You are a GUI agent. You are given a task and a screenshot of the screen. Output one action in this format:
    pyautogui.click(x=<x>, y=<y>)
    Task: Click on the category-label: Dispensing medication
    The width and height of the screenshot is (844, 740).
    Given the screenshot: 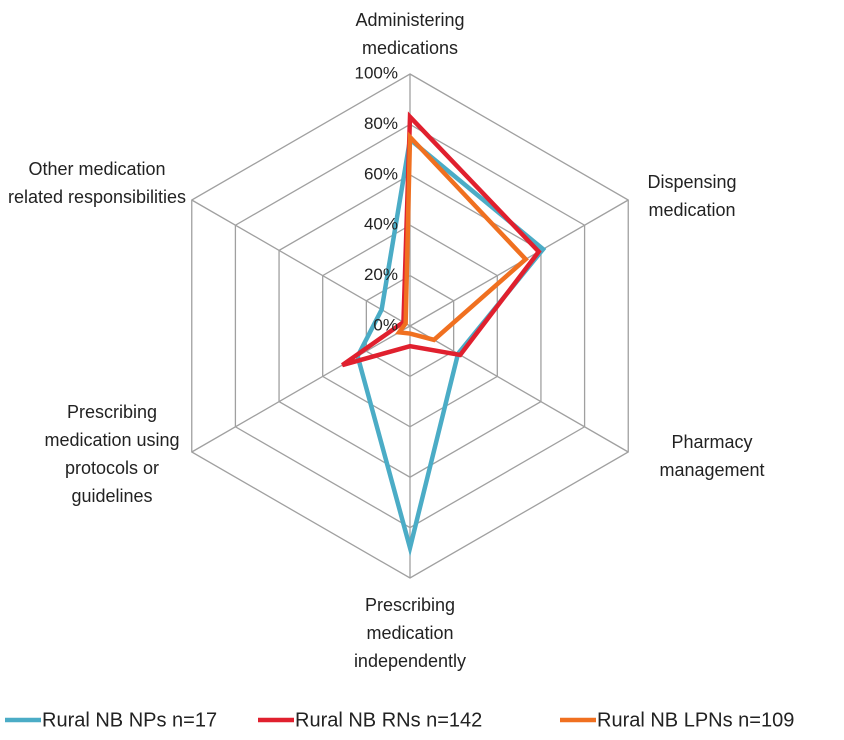 What is the action you would take?
    pyautogui.click(x=692, y=196)
    